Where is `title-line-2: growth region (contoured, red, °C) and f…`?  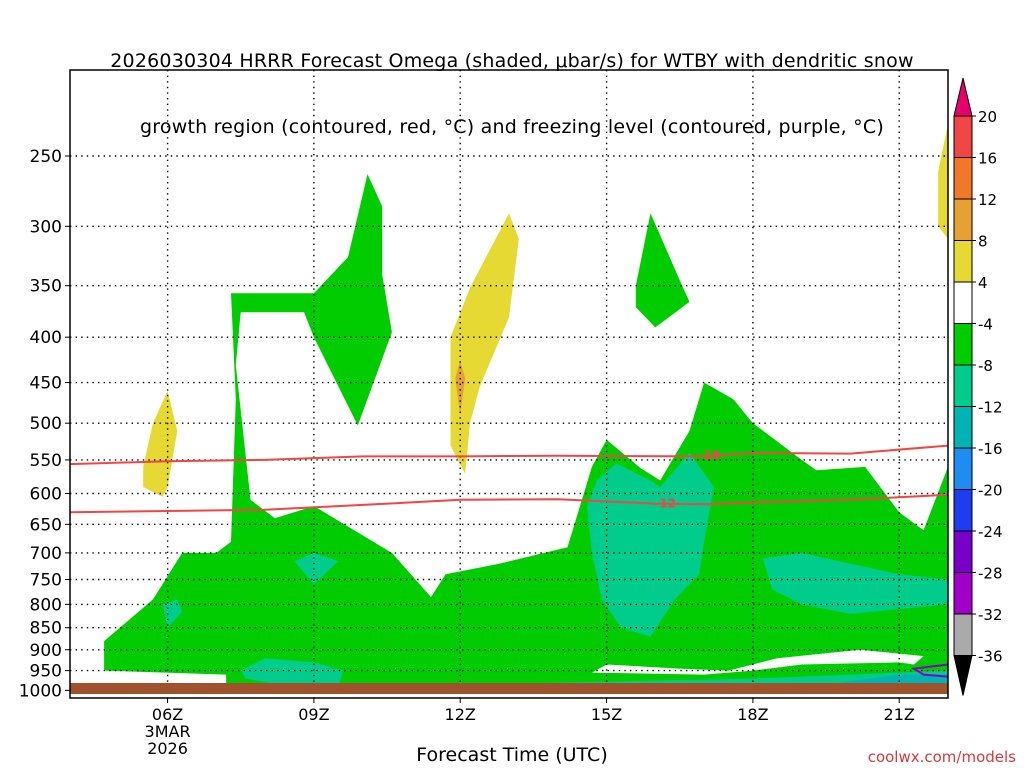 title-line-2: growth region (contoured, red, °C) and f… is located at coordinates (512, 127).